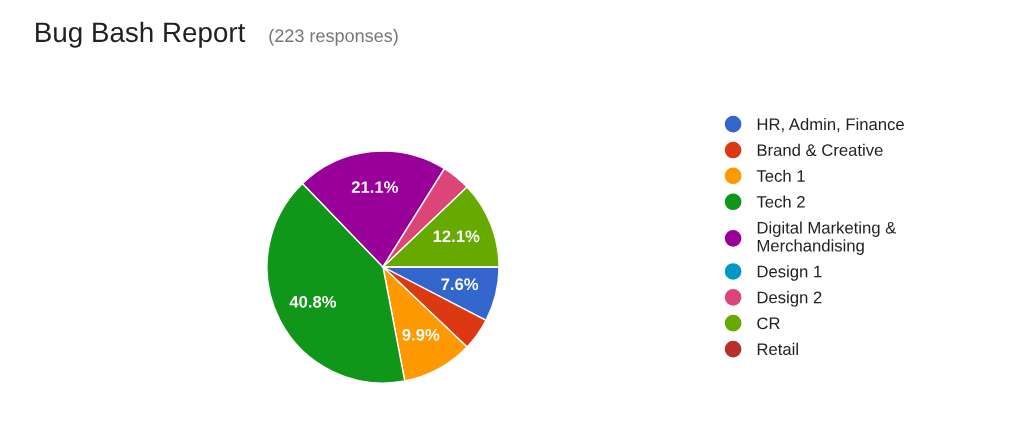 The image size is (1024, 441). I want to click on legend-label: Digital Marketing & Merchandising, so click(827, 238).